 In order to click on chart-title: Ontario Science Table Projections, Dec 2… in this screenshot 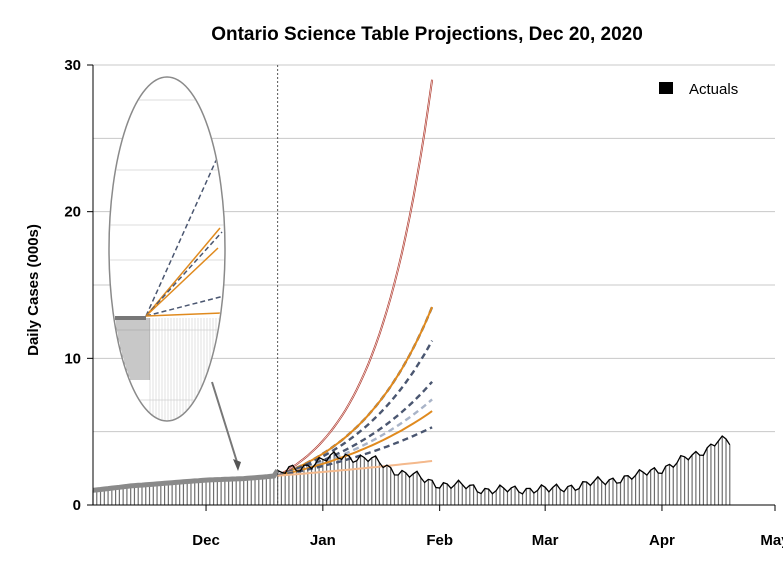, I will do `click(427, 34)`.